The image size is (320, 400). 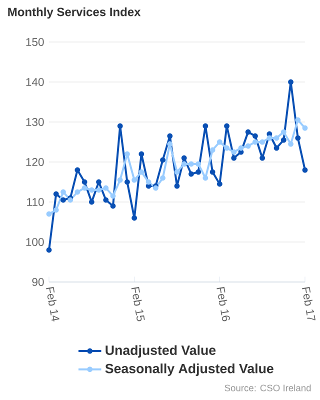 What do you see at coordinates (35, 202) in the screenshot?
I see `y-tick-label: 110` at bounding box center [35, 202].